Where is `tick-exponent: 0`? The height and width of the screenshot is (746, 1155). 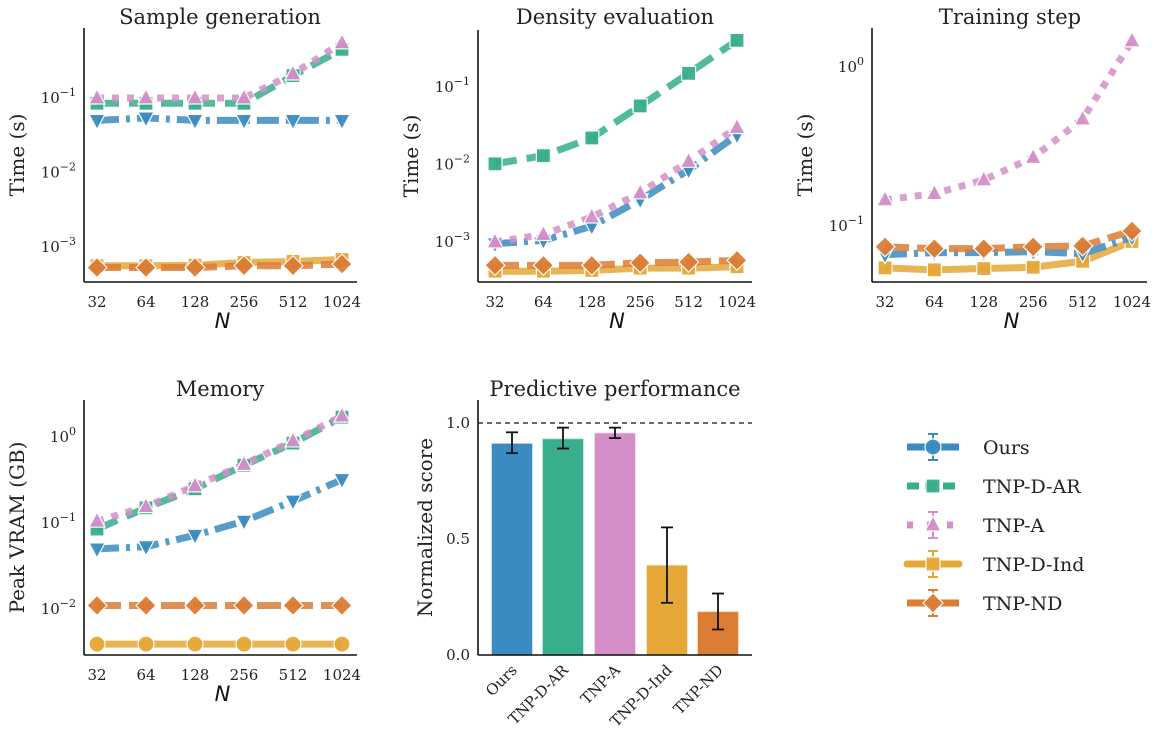 tick-exponent: 0 is located at coordinates (72, 431).